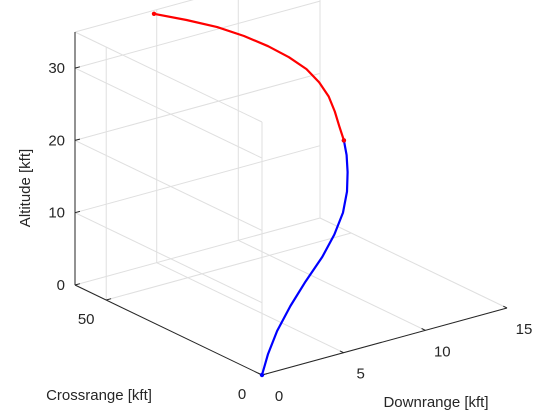  I want to click on y-tick-label: 0, so click(242, 394).